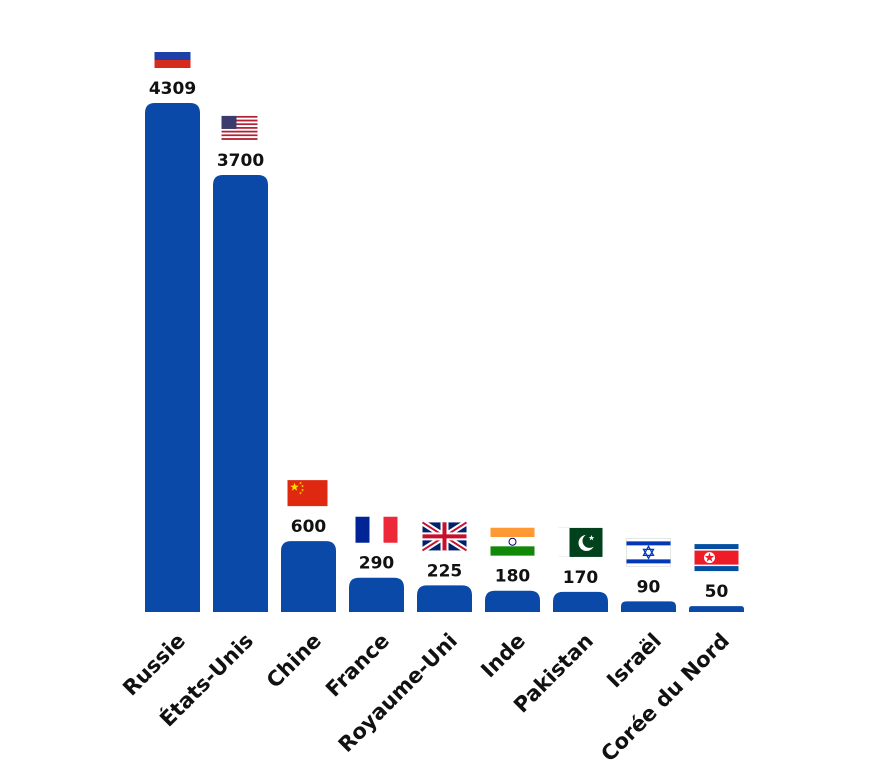  I want to click on flag-field, so click(307, 493).